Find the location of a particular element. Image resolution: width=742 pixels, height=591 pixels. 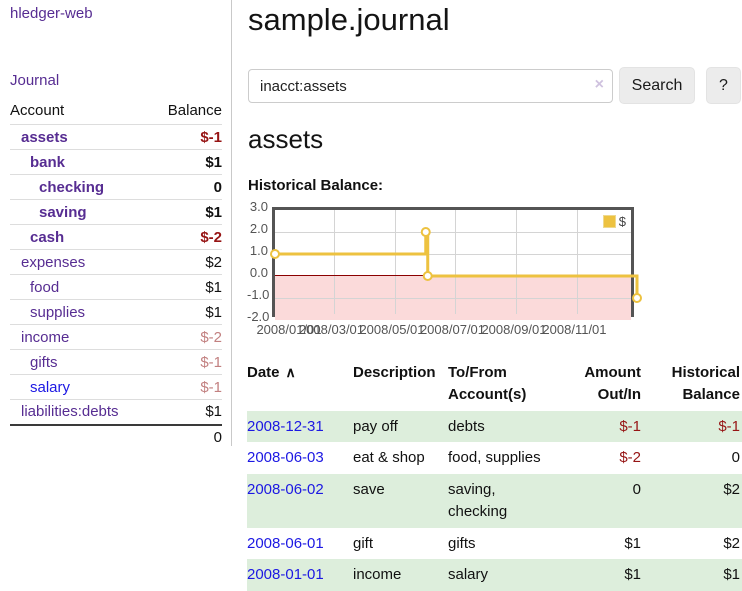

y-axis-tick-label: 0.0 is located at coordinates (258, 272).